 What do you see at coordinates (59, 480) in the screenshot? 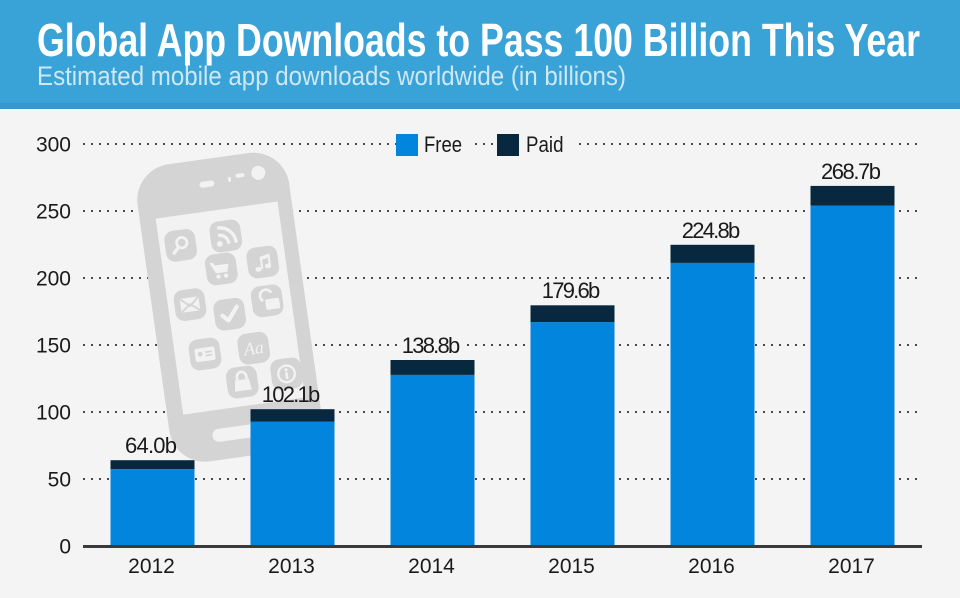
I see `svg-text: 50` at bounding box center [59, 480].